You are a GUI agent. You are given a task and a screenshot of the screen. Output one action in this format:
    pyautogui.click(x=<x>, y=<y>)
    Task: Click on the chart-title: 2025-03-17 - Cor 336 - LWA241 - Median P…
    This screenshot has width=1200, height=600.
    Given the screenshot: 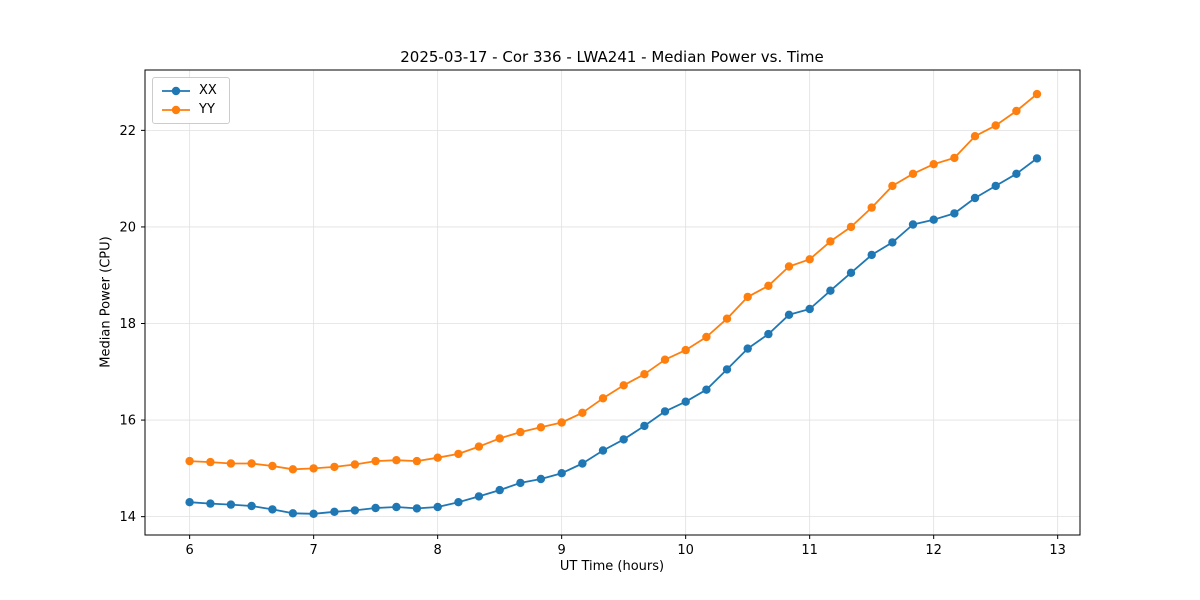 What is the action you would take?
    pyautogui.click(x=612, y=57)
    